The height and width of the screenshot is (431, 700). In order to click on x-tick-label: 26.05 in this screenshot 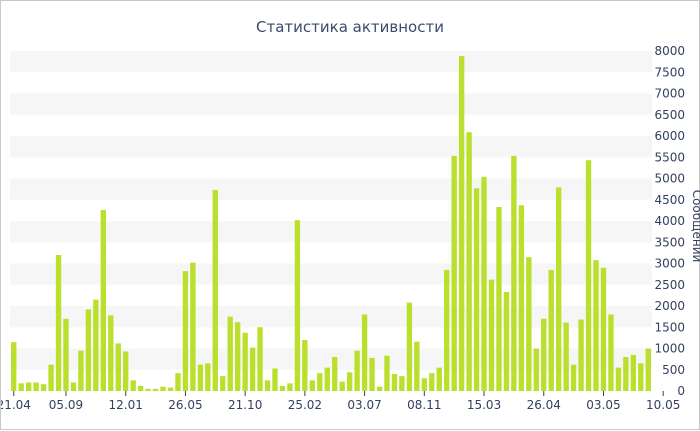, I will do `click(185, 405)`.